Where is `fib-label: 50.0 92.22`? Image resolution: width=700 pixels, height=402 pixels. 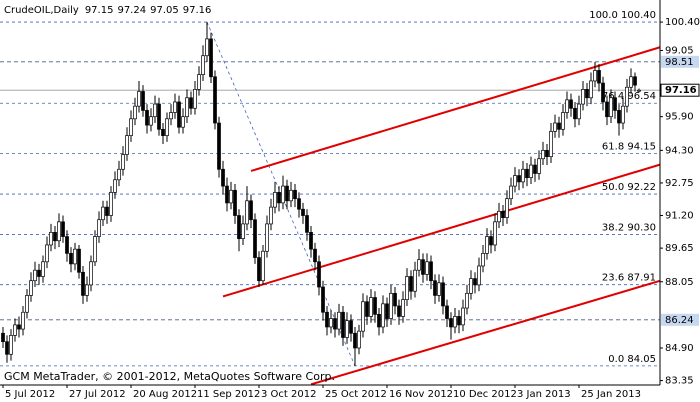 fib-label: 50.0 92.22 is located at coordinates (629, 187).